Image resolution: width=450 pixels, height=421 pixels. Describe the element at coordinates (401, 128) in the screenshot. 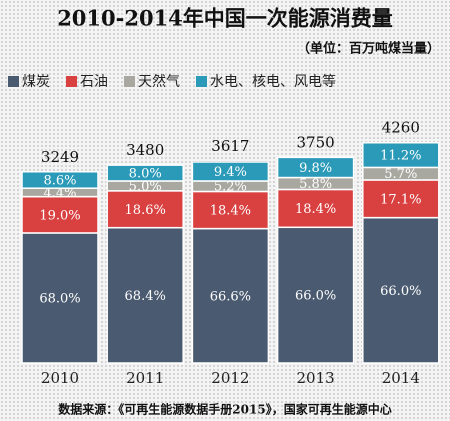

I see `total-label: 4260` at that location.